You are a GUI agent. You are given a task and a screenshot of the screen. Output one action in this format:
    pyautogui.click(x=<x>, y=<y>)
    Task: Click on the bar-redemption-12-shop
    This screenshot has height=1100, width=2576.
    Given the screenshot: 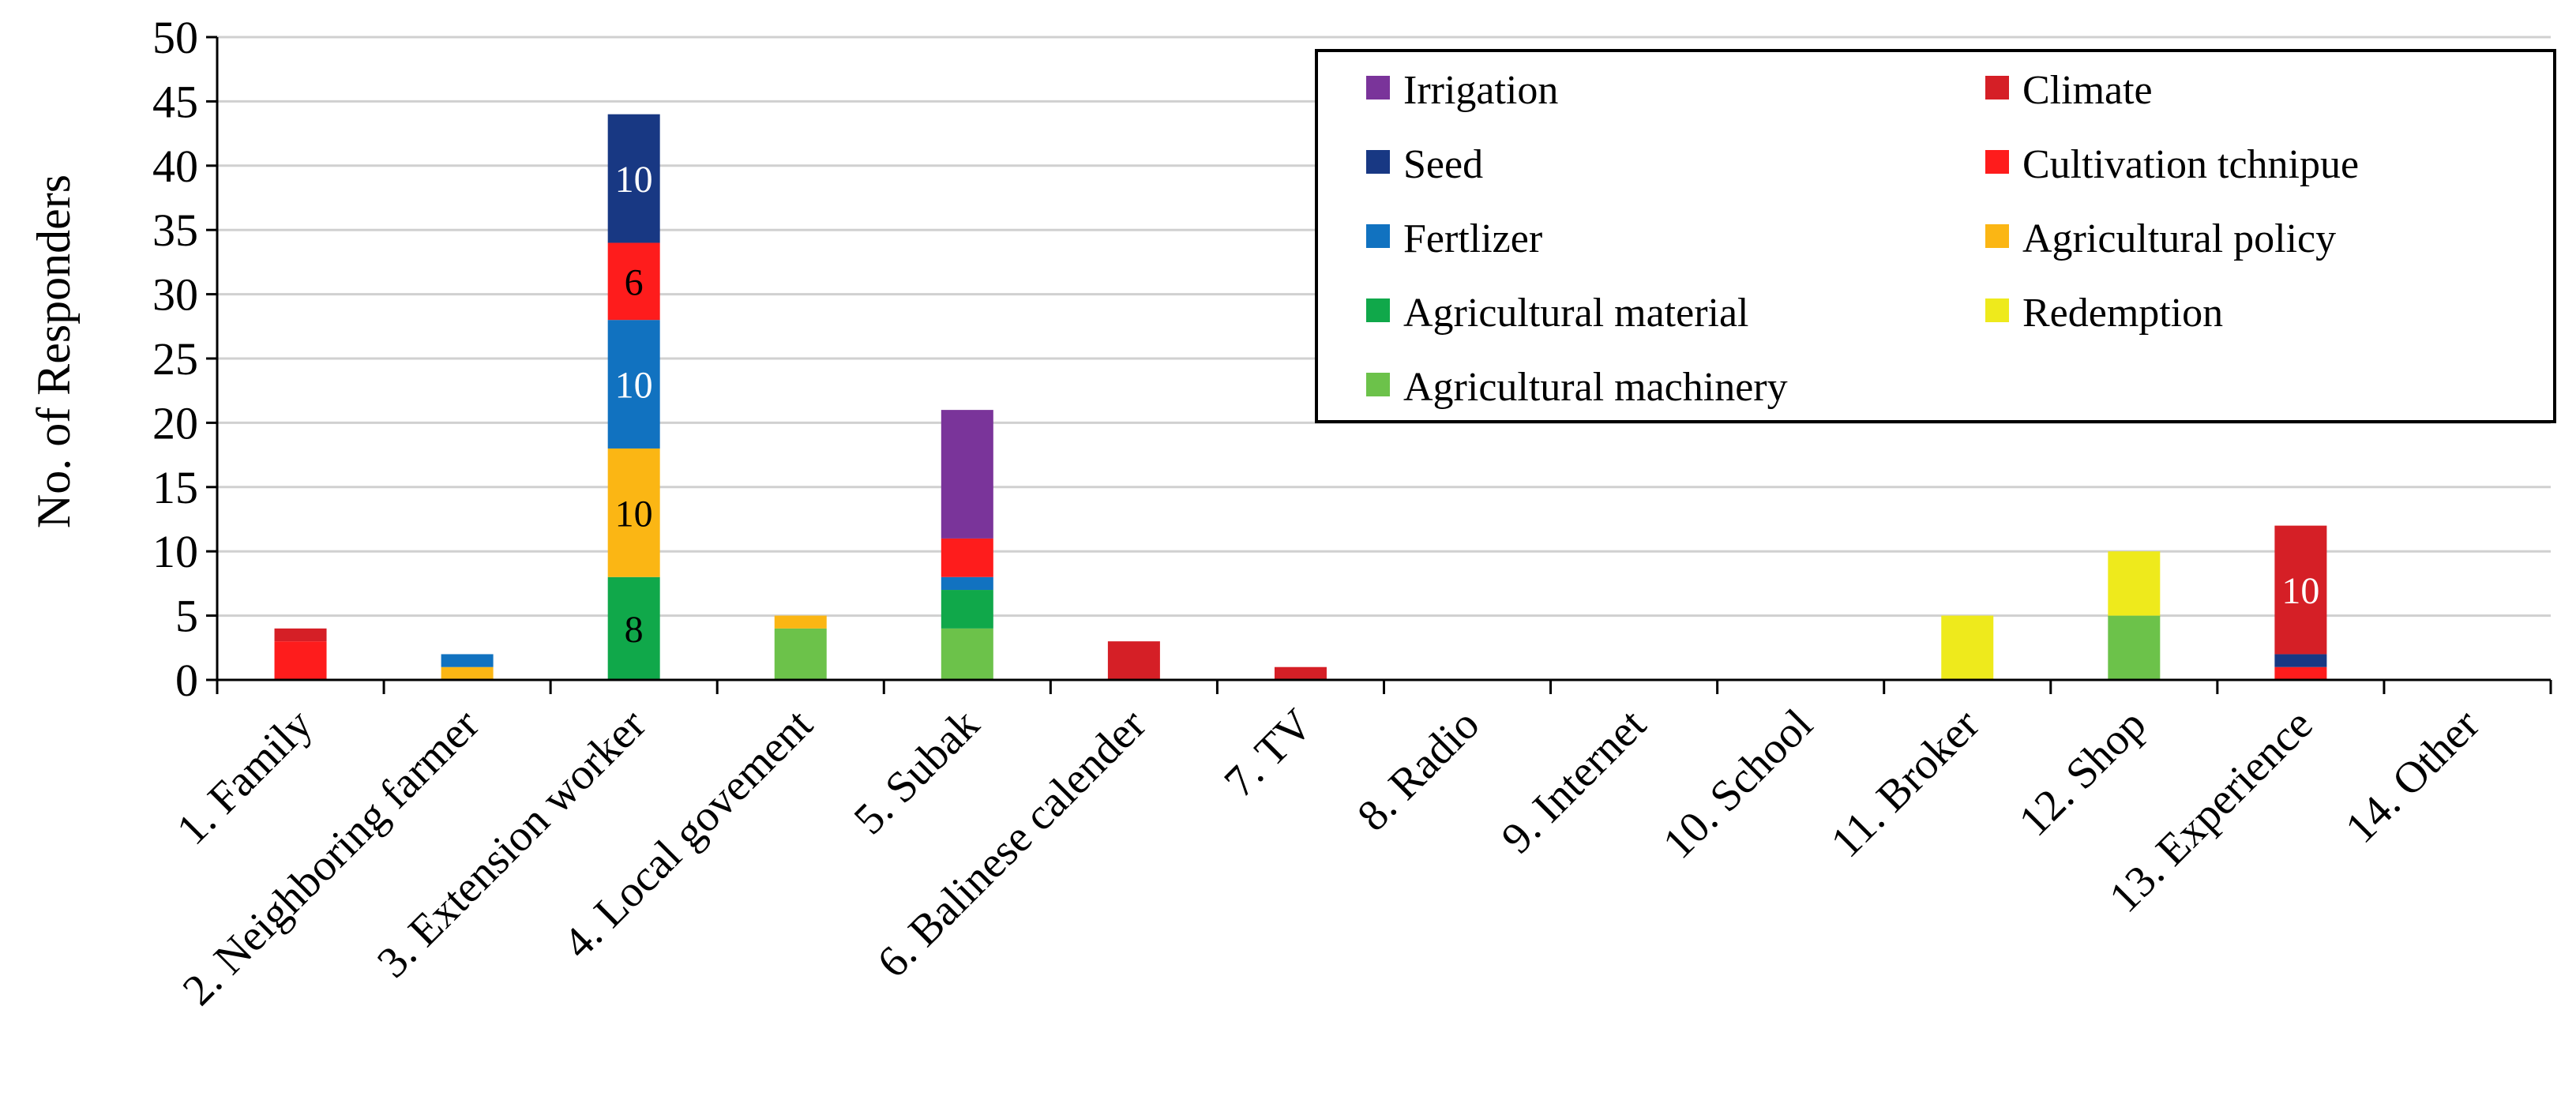 What is the action you would take?
    pyautogui.click(x=2134, y=583)
    